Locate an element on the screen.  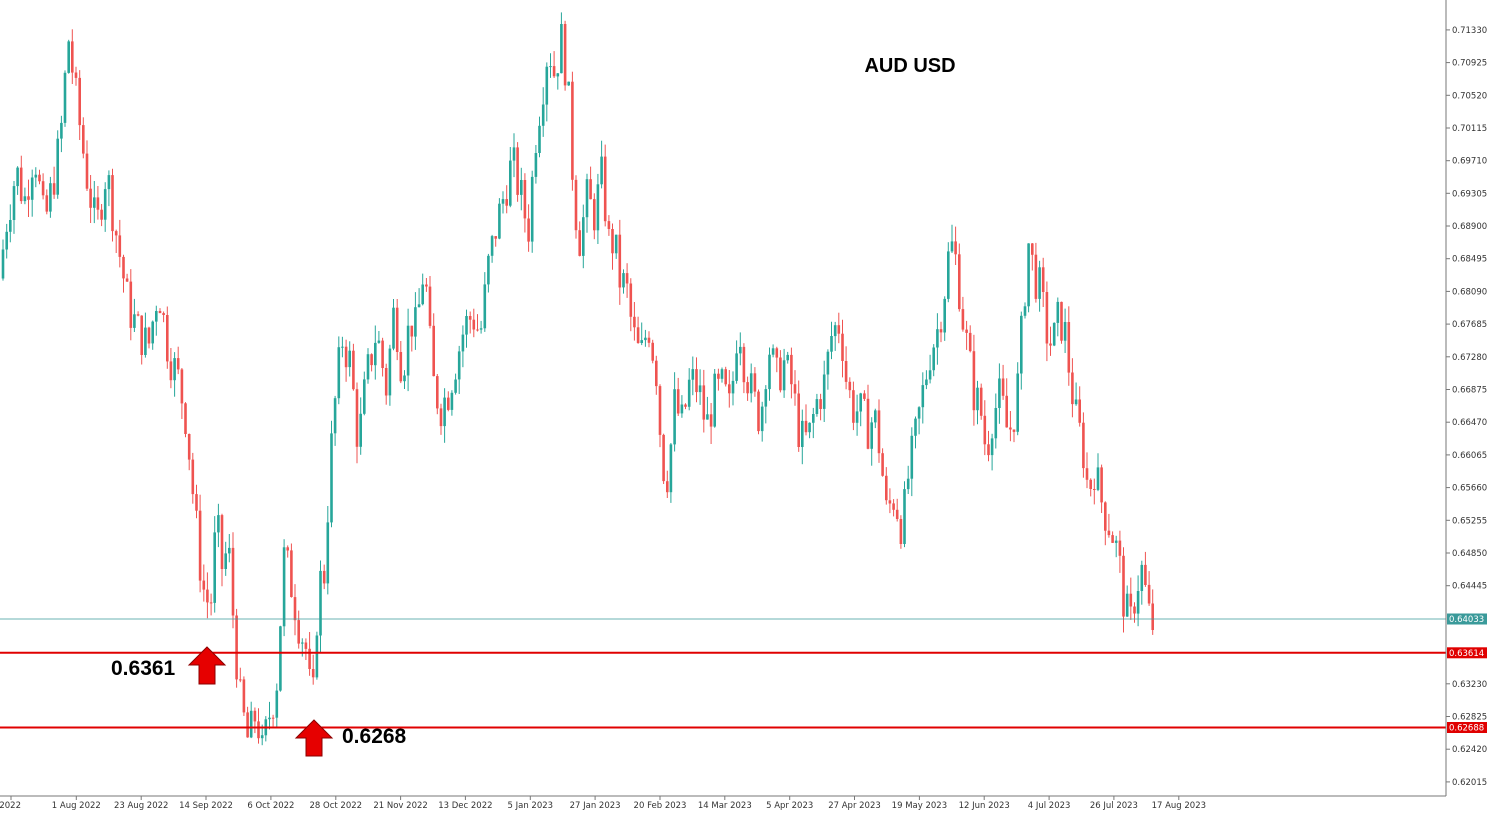
current-price-tag: 0.64033 is located at coordinates (1467, 619).